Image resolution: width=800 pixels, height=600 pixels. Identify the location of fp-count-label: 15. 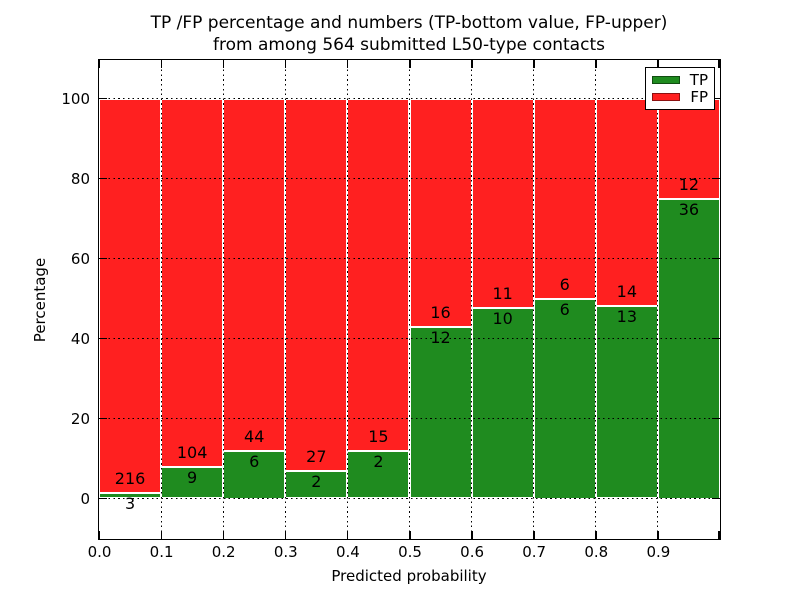
(378, 437).